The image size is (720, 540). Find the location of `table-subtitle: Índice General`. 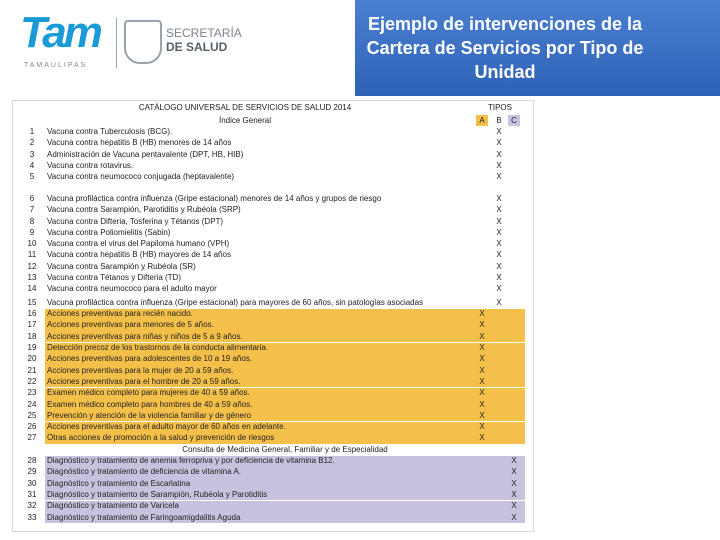

table-subtitle: Índice General is located at coordinates (245, 120).